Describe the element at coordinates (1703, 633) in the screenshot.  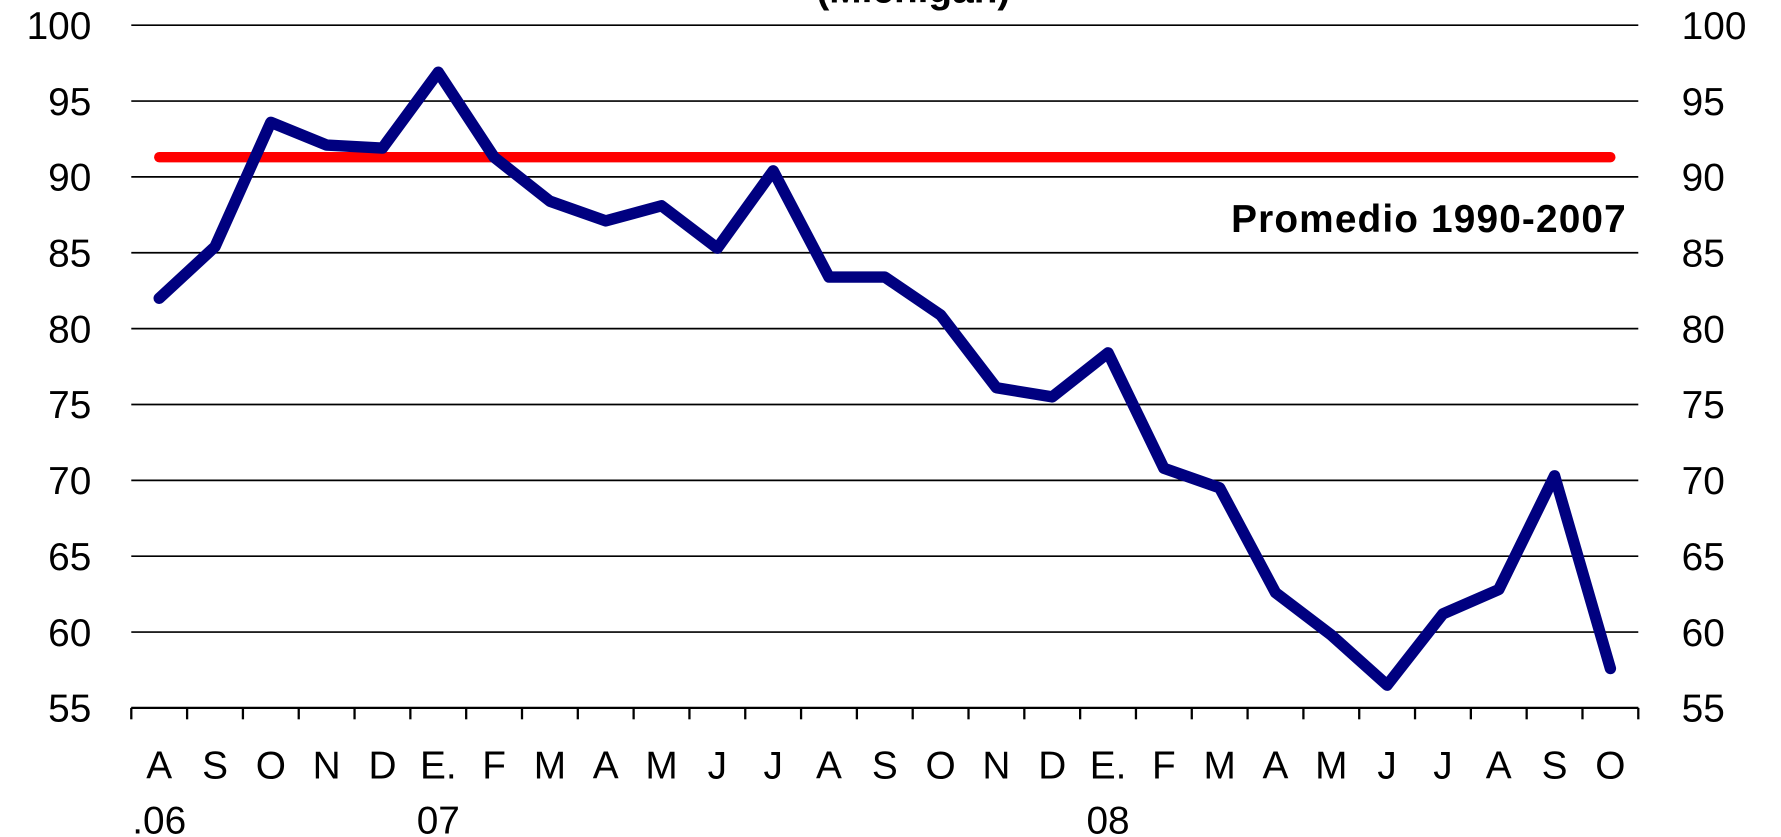
I see `y2-tick-label: 60` at that location.